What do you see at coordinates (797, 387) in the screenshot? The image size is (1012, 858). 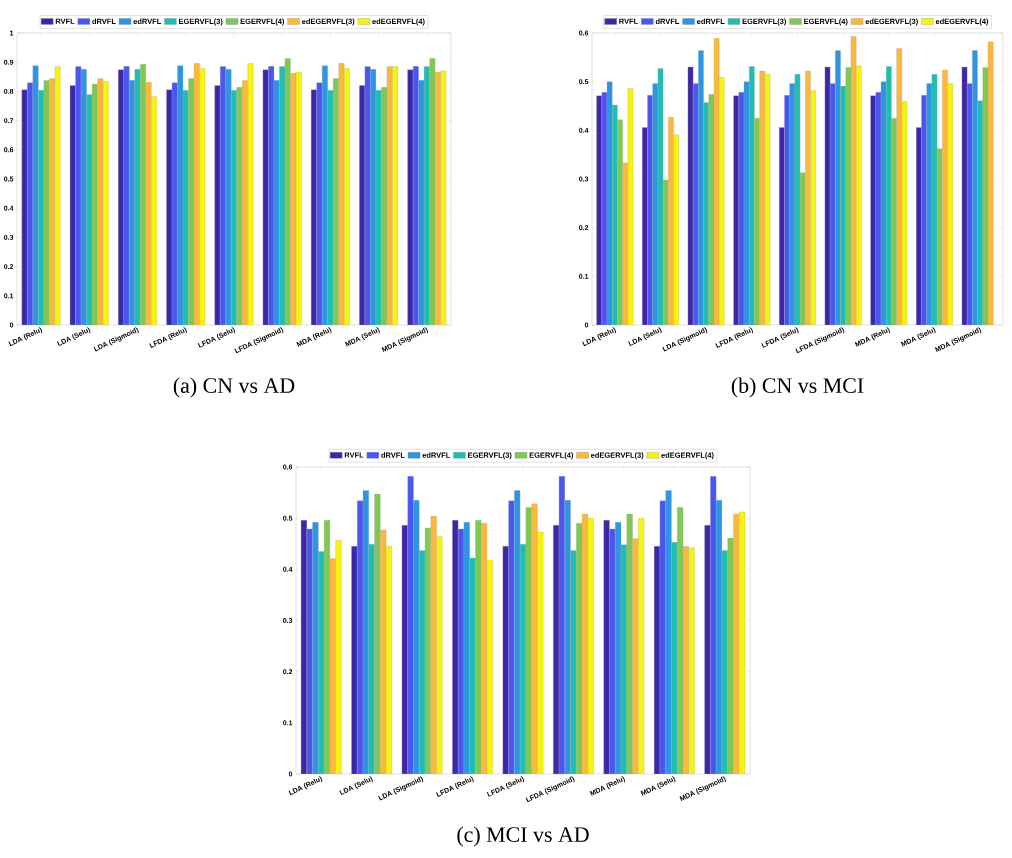 I see `text: (b) CN vs MCI` at bounding box center [797, 387].